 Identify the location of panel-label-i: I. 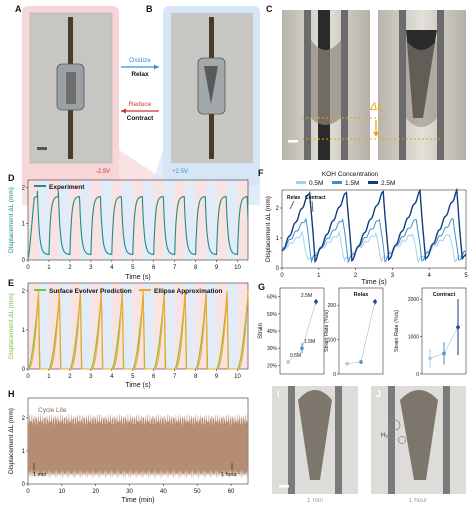
(278, 394).